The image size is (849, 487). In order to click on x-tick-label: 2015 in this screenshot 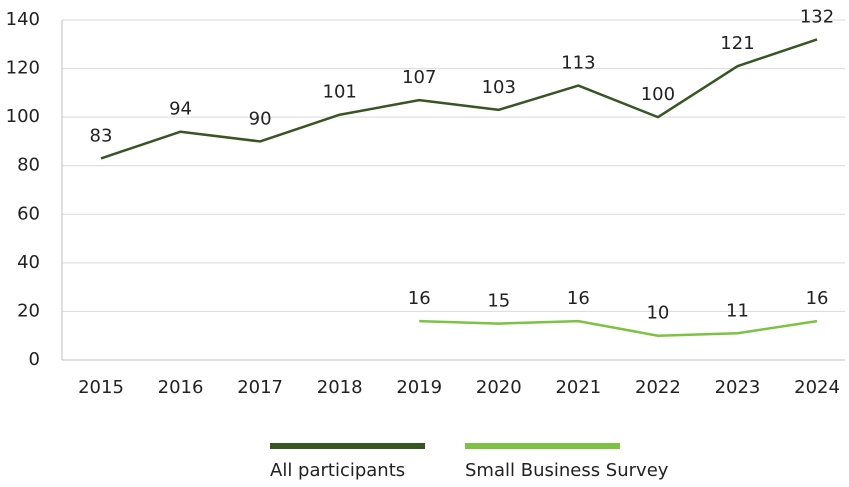, I will do `click(101, 387)`.